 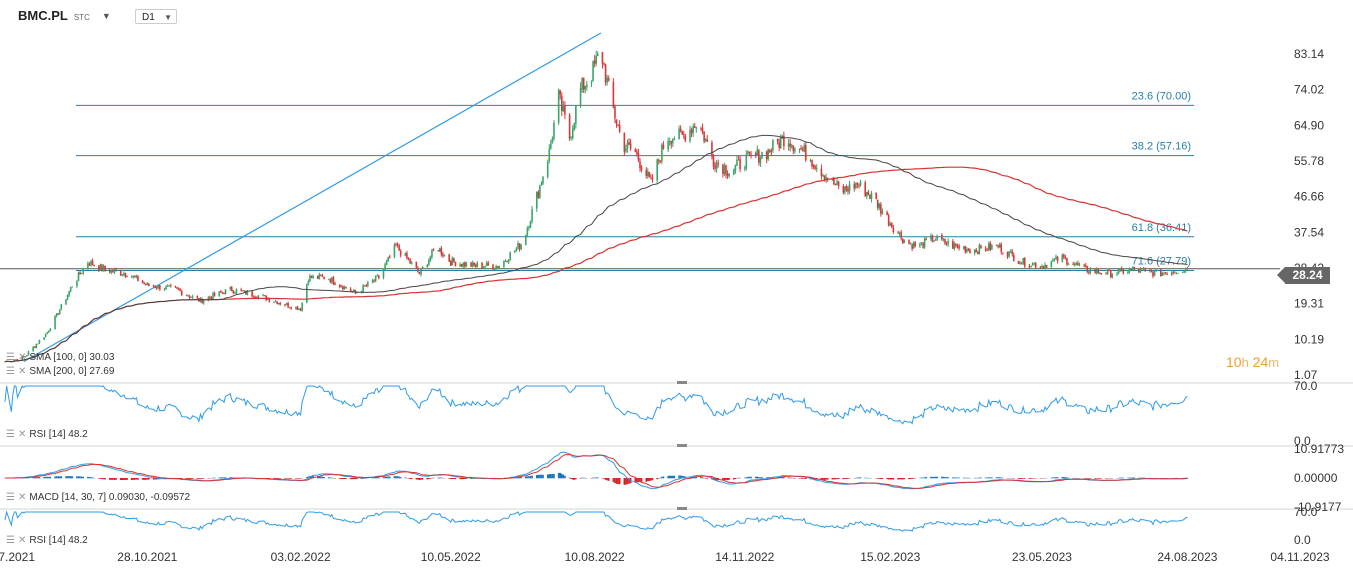 What do you see at coordinates (60, 371) in the screenshot?
I see `sma200-legend: ☰ ✕ SMA [200, 0] 27.69` at bounding box center [60, 371].